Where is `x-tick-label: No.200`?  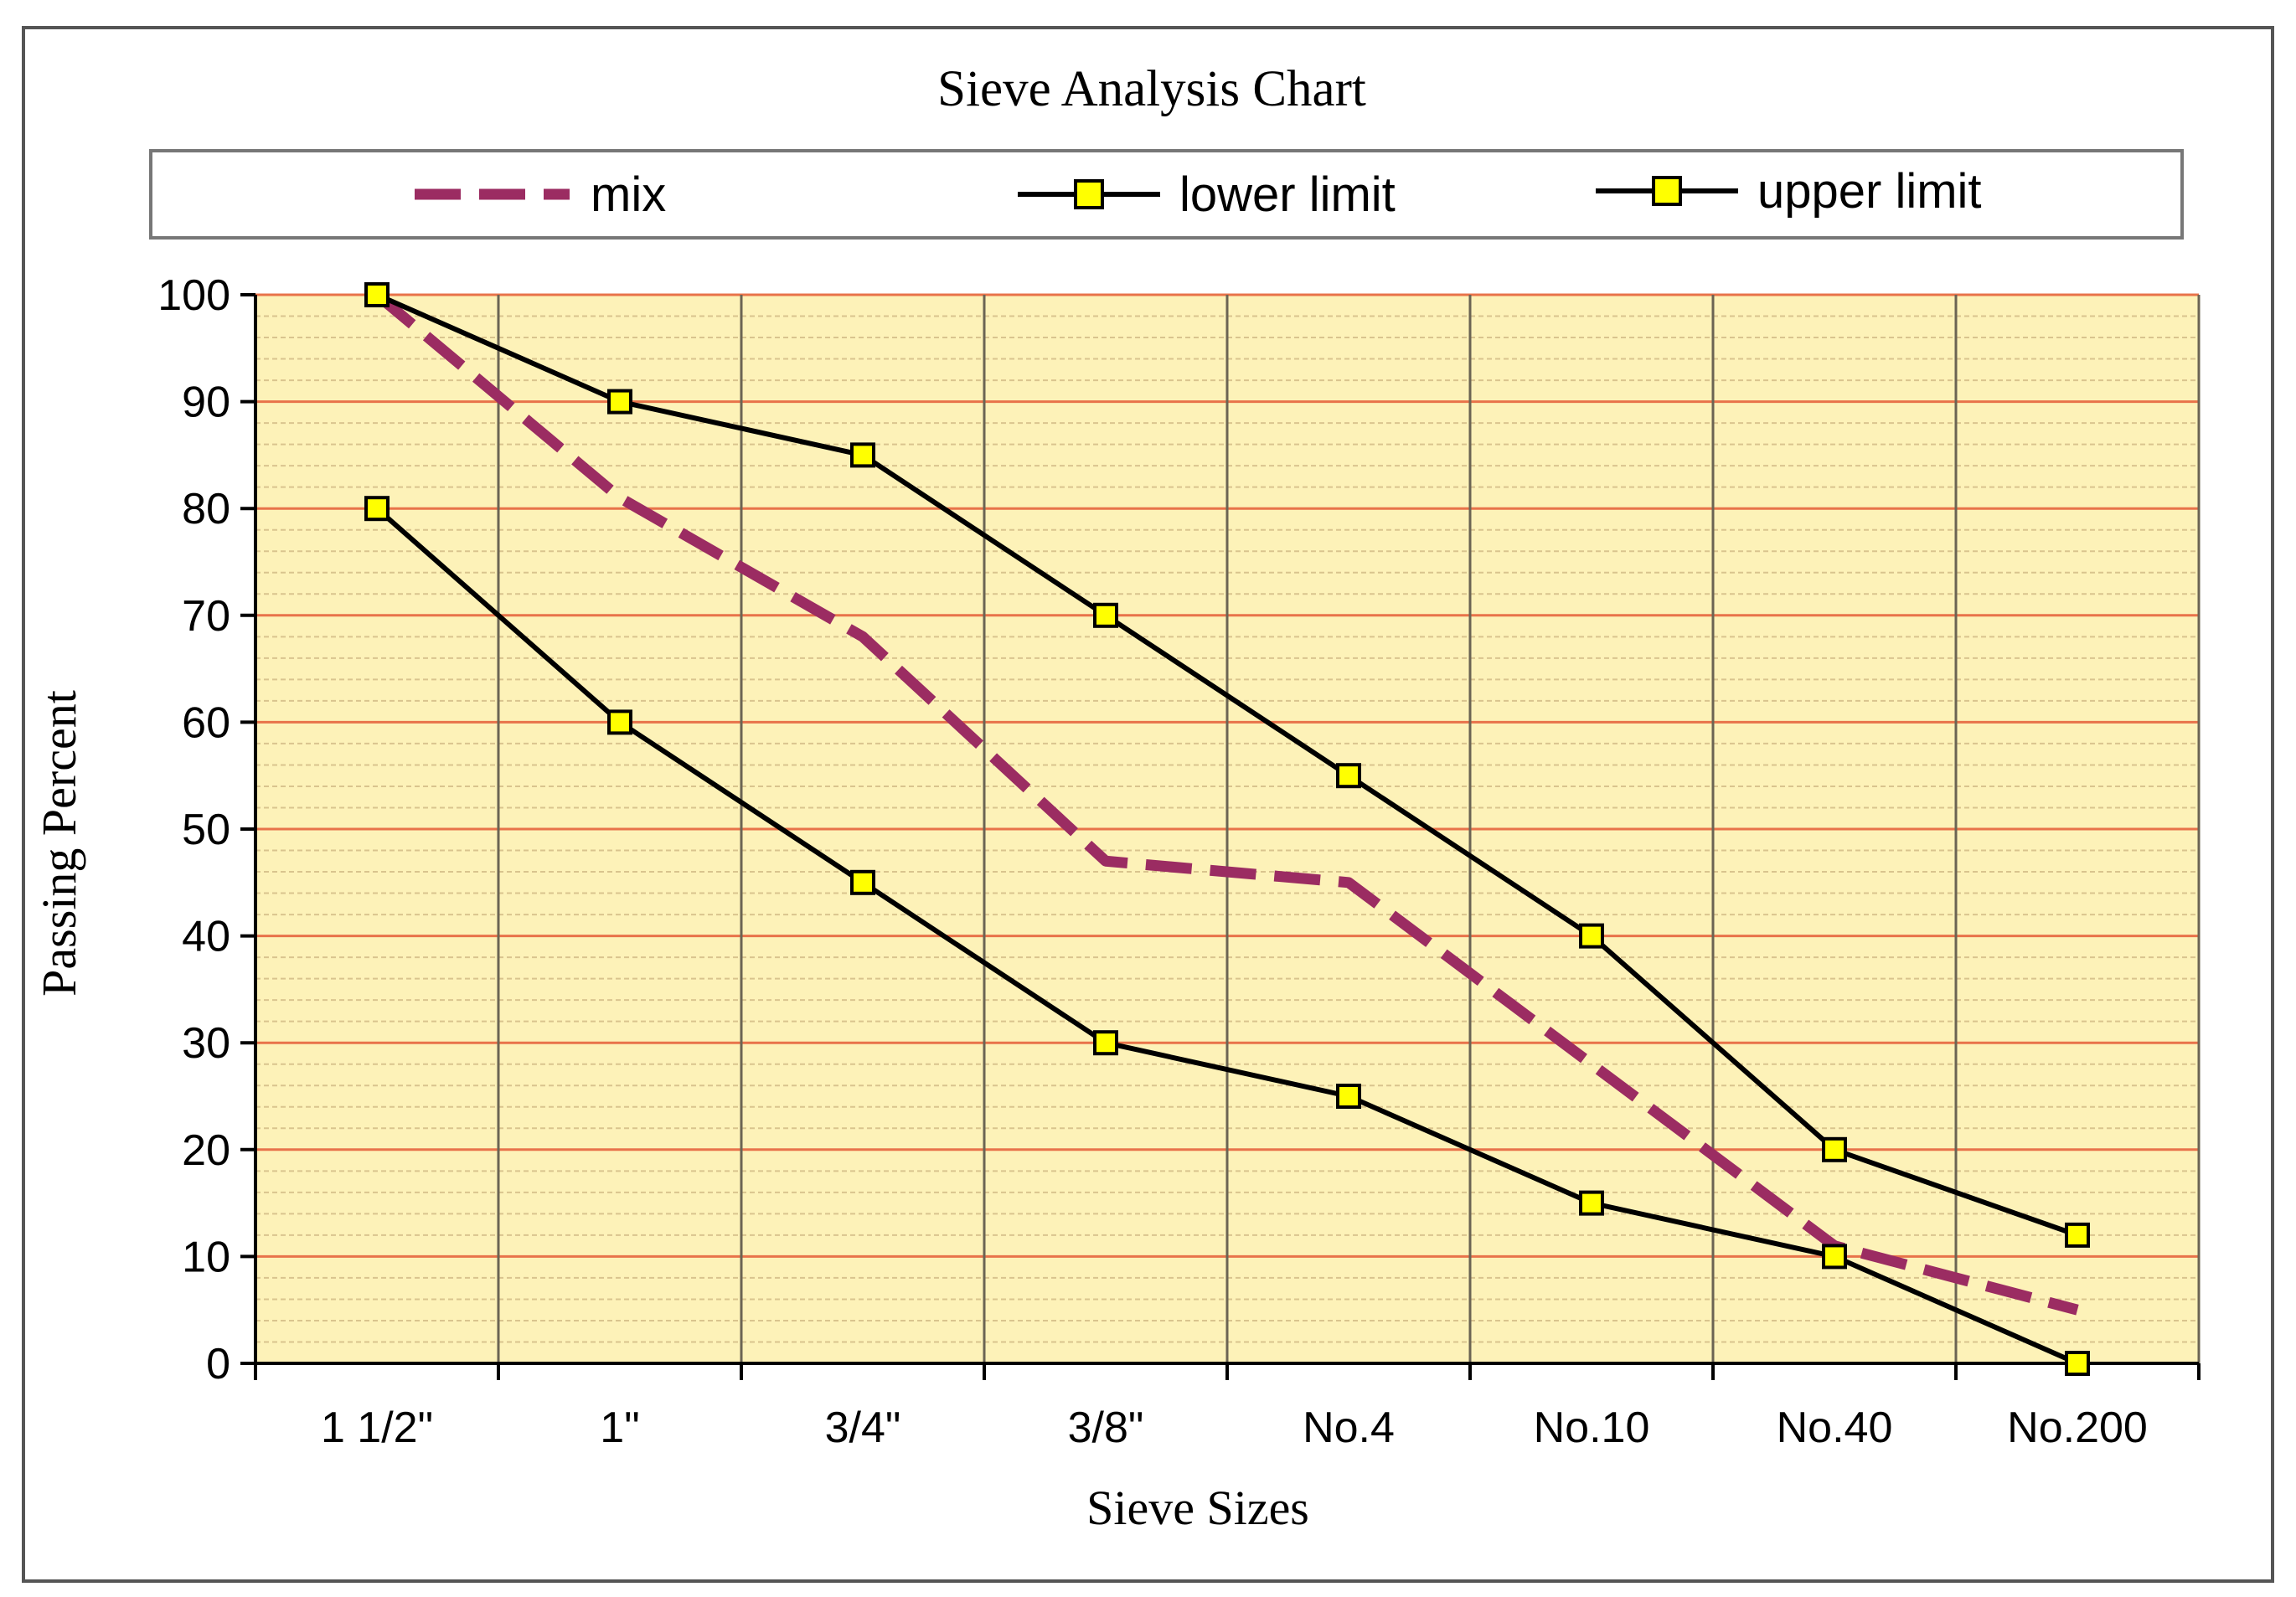 x-tick-label: No.200 is located at coordinates (2077, 1428).